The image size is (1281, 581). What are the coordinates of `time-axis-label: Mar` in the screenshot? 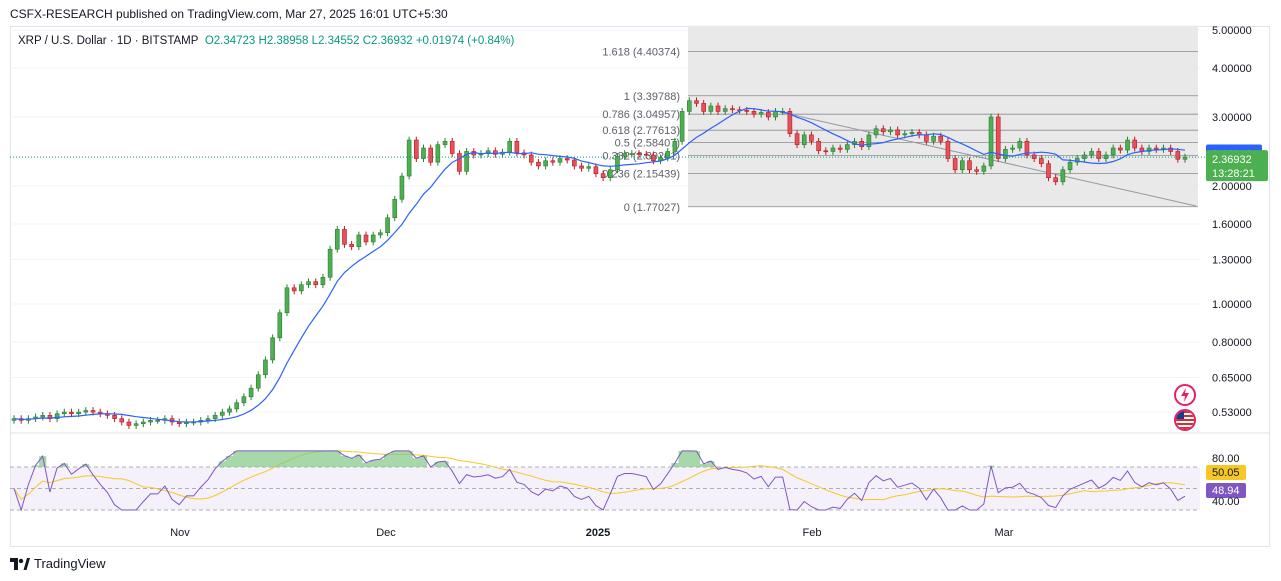 It's located at (1004, 533).